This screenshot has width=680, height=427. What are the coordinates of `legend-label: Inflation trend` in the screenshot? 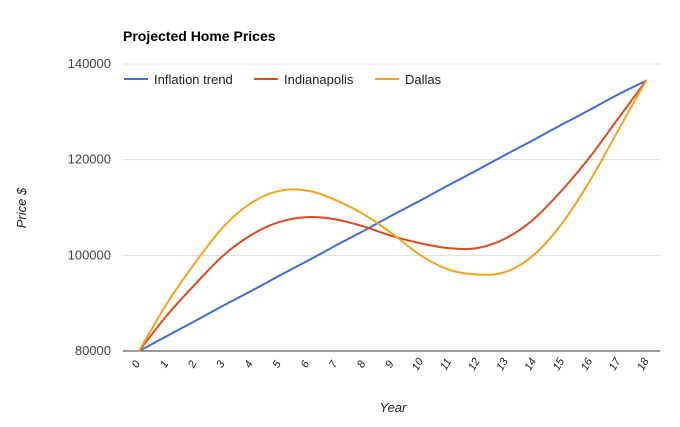 It's located at (193, 79).